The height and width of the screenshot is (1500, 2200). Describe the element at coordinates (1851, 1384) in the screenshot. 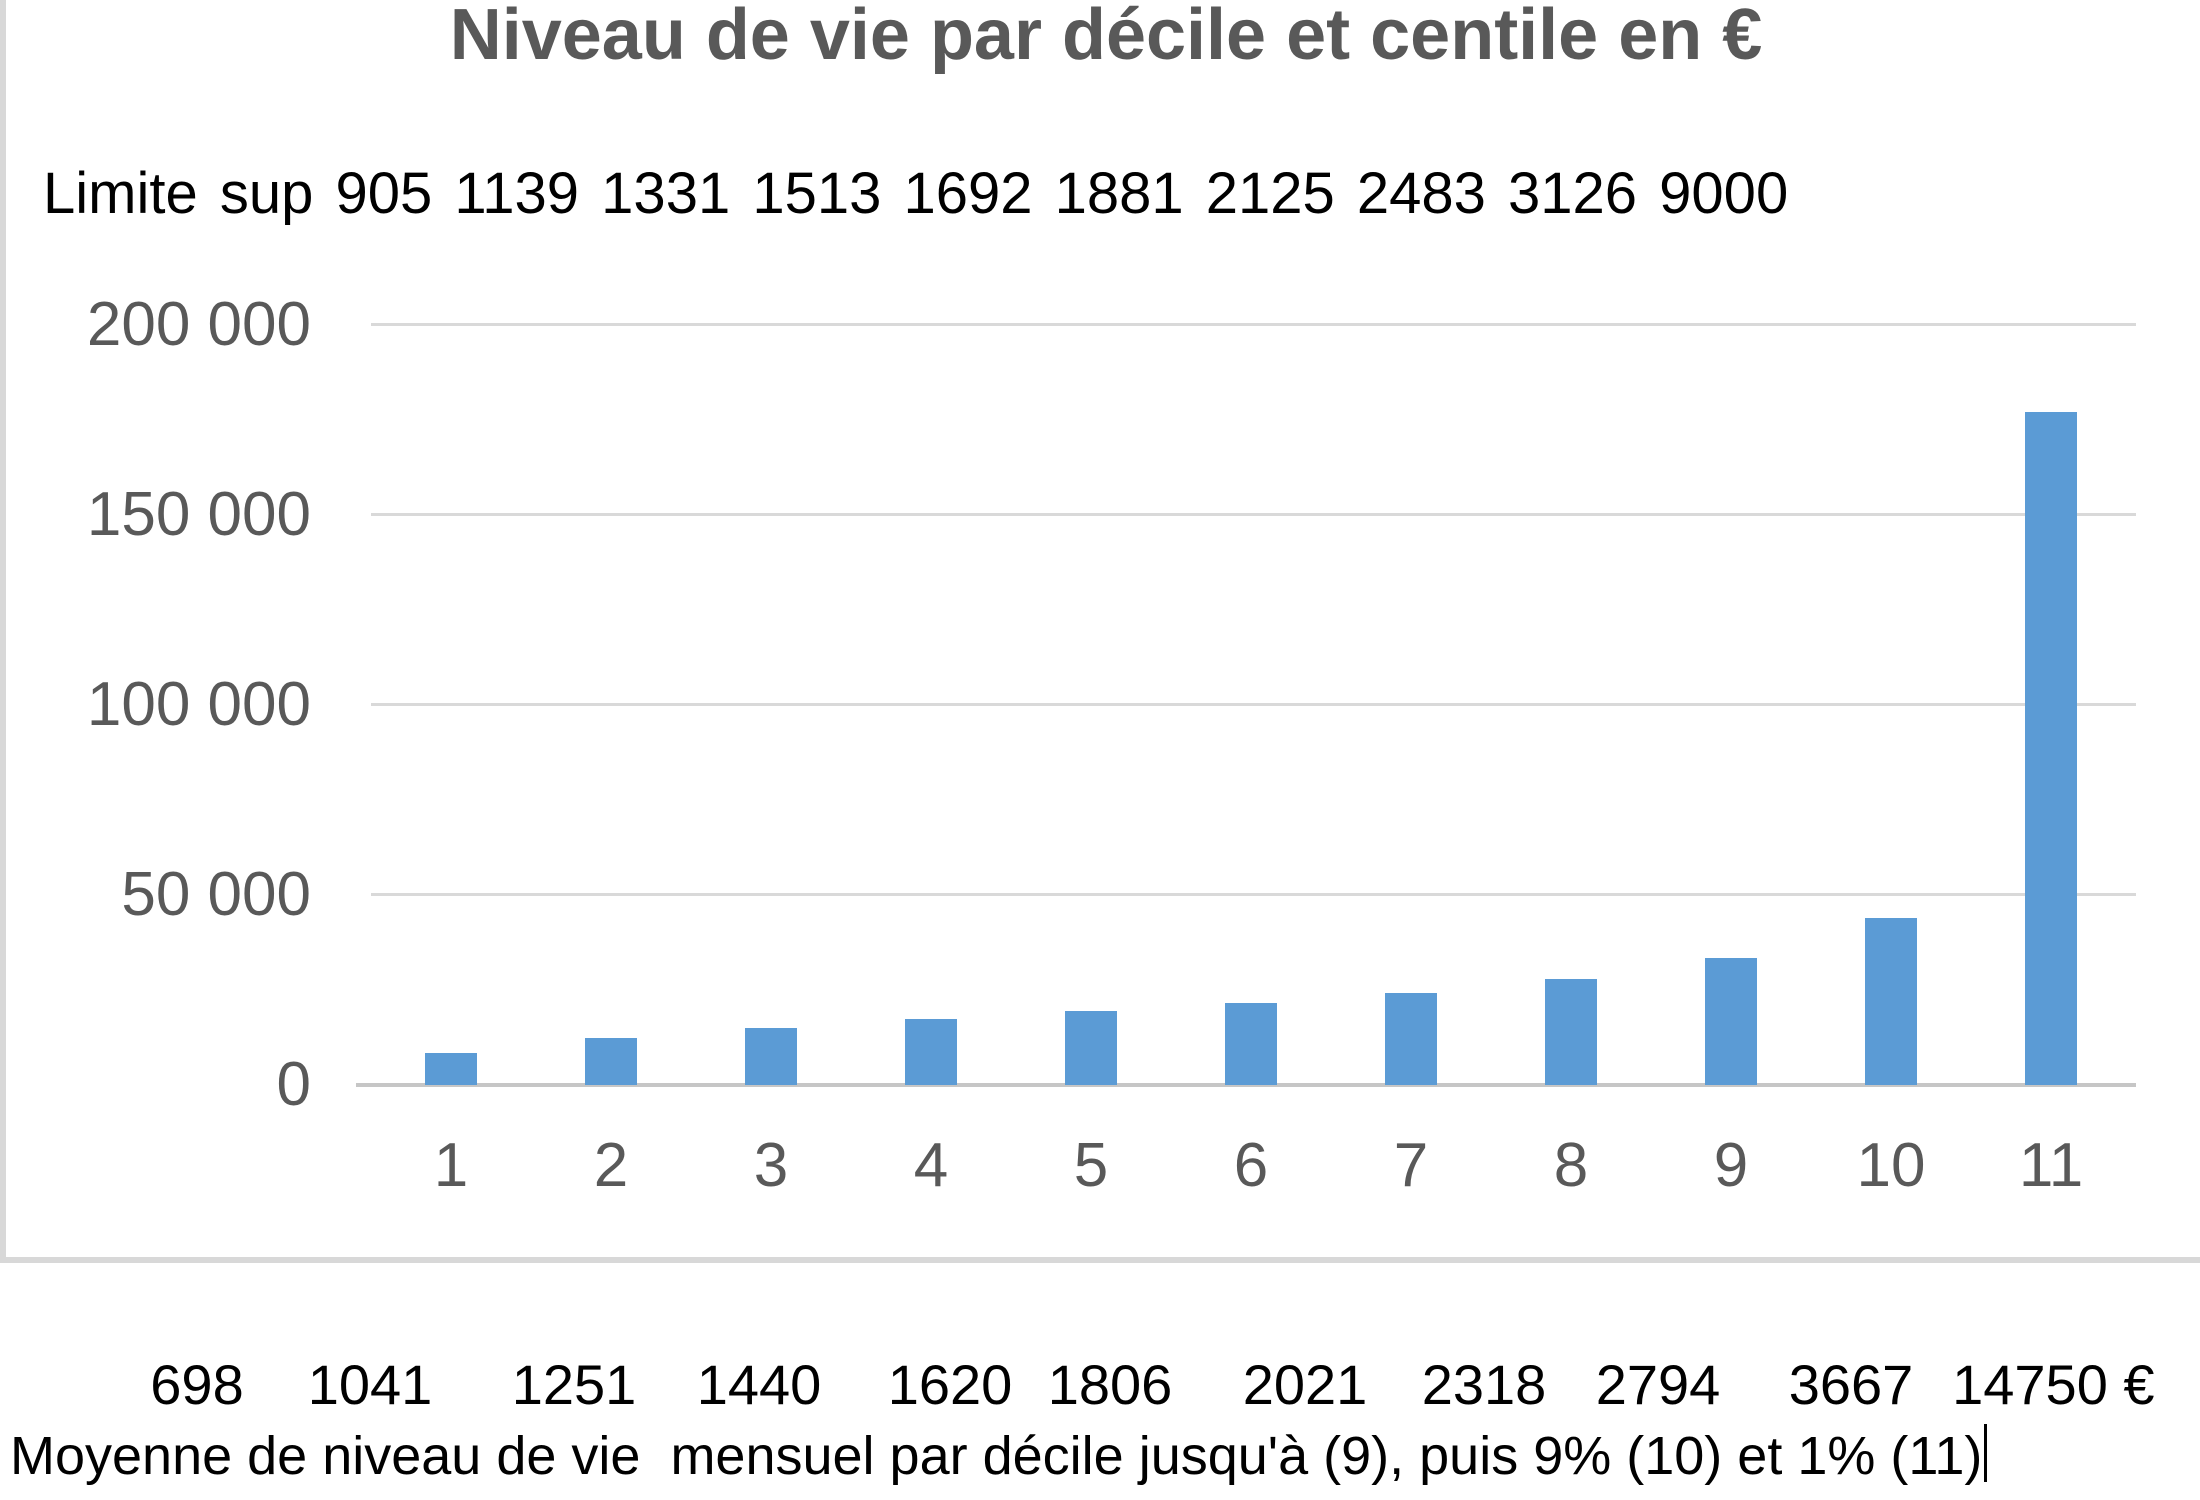

I see `monthly-value: 3667` at that location.